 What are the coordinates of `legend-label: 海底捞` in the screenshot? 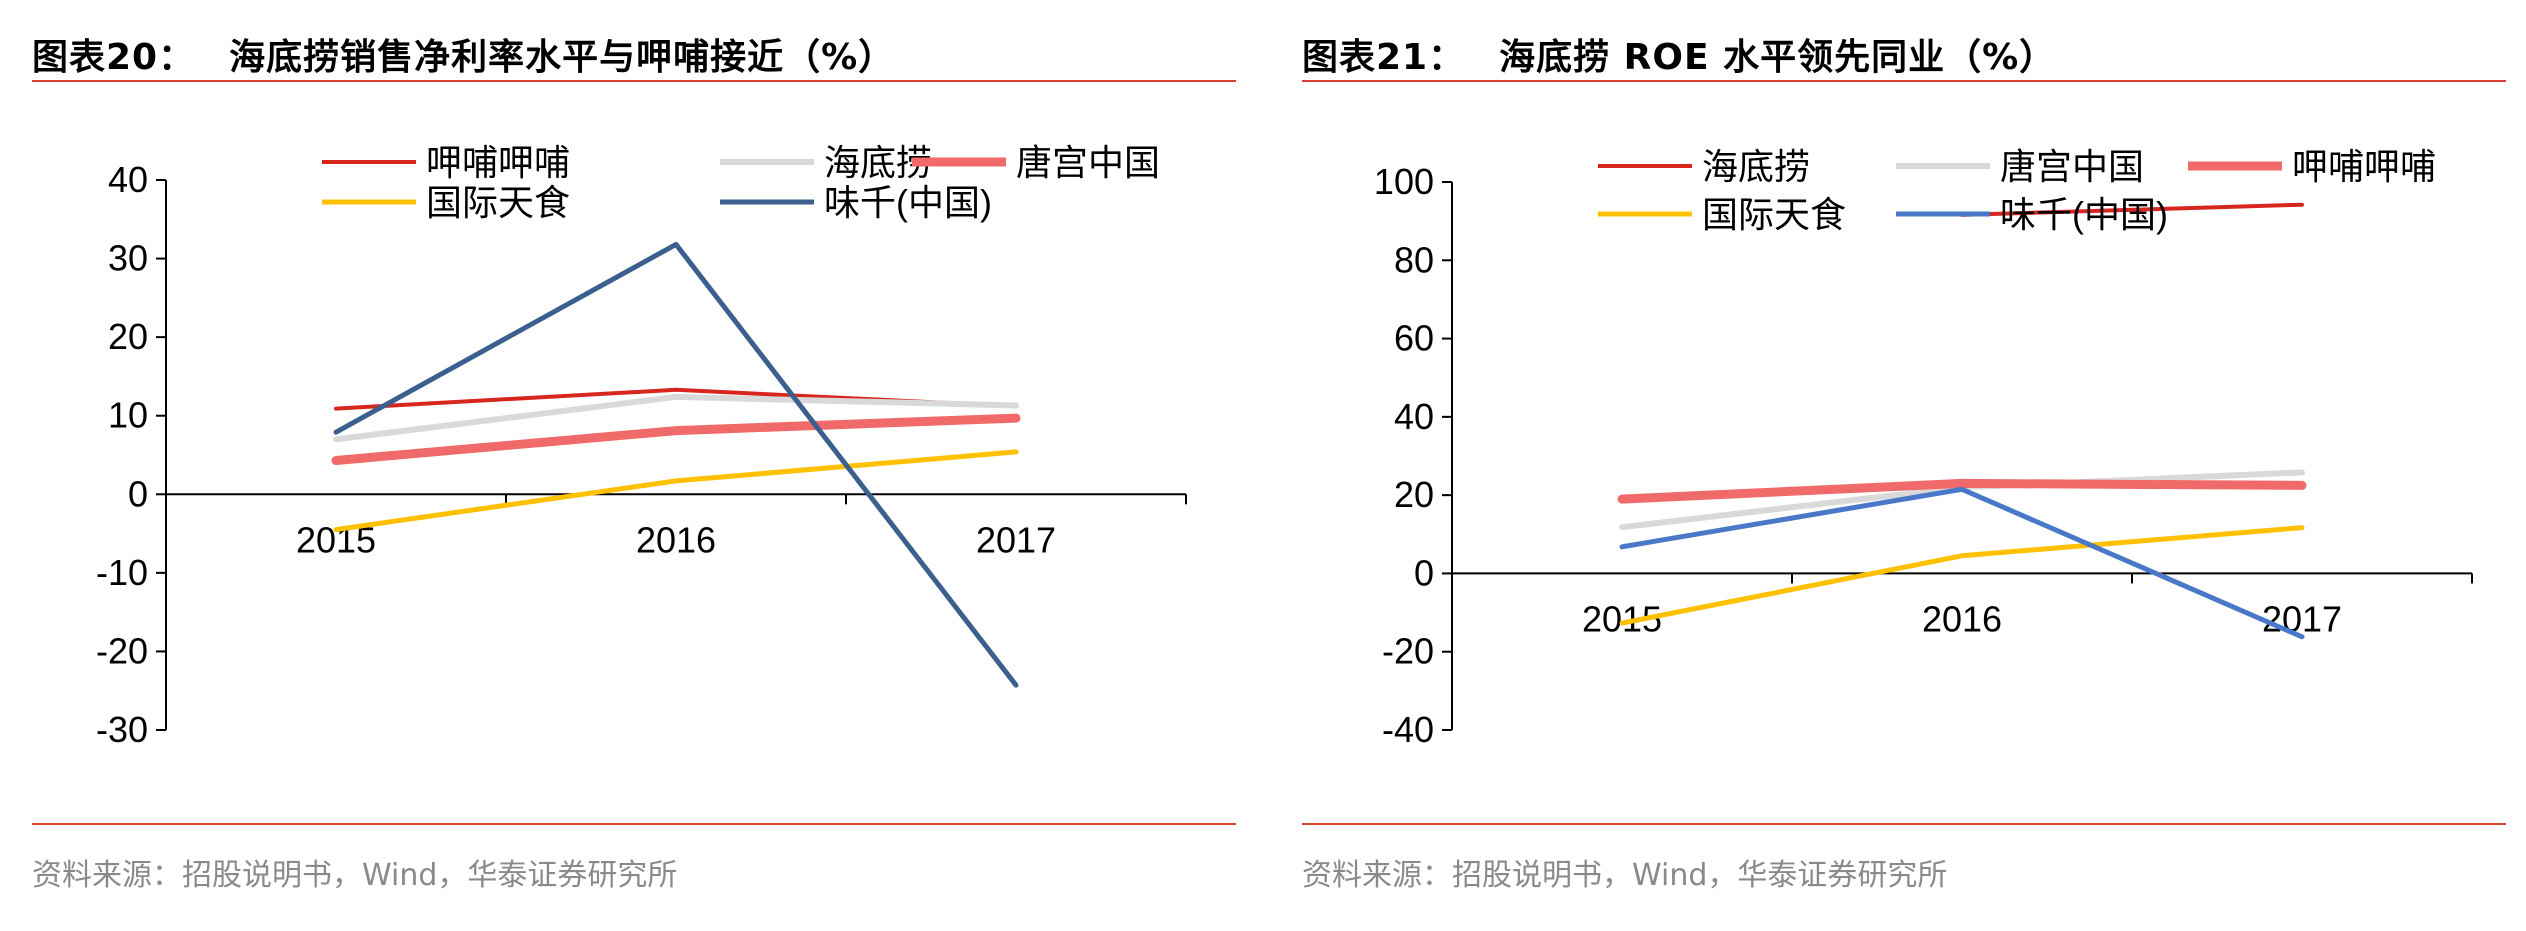 It's located at (1756, 166).